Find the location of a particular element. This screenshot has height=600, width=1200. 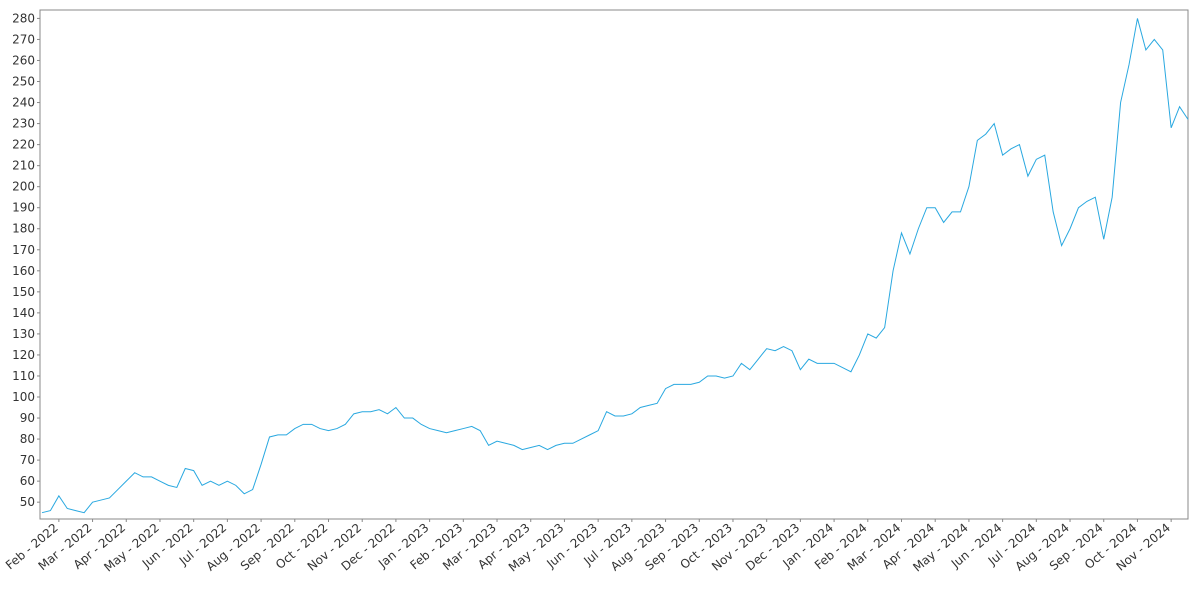

y-tick-label: 100 is located at coordinates (23, 397).